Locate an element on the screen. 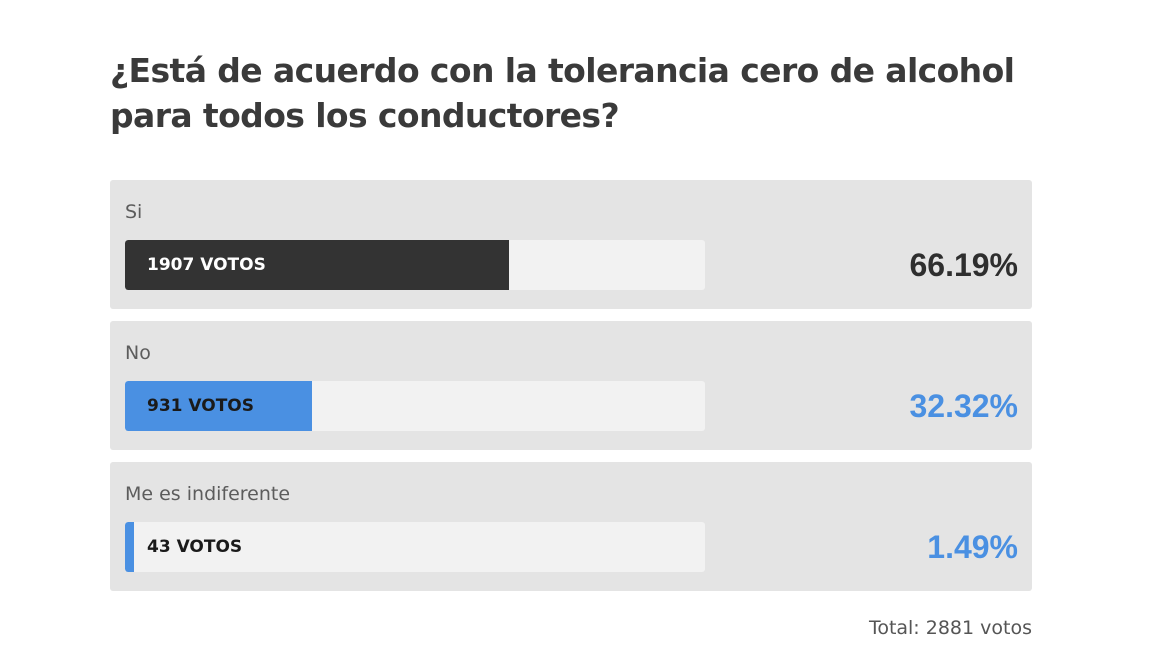 The image size is (1155, 650). vote-percentage: 32.32% is located at coordinates (963, 406).